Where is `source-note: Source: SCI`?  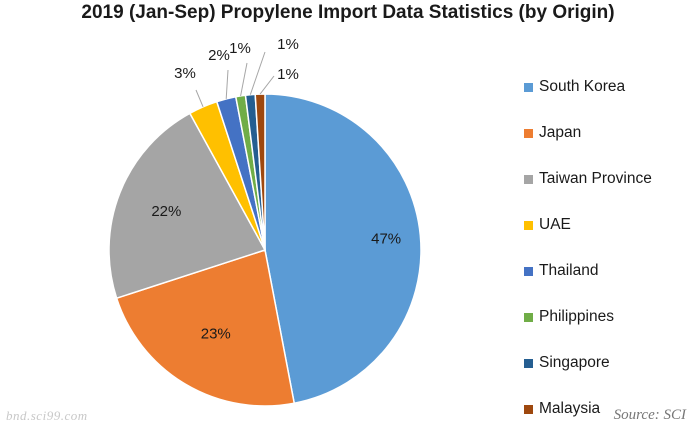
source-note: Source: SCI is located at coordinates (649, 415).